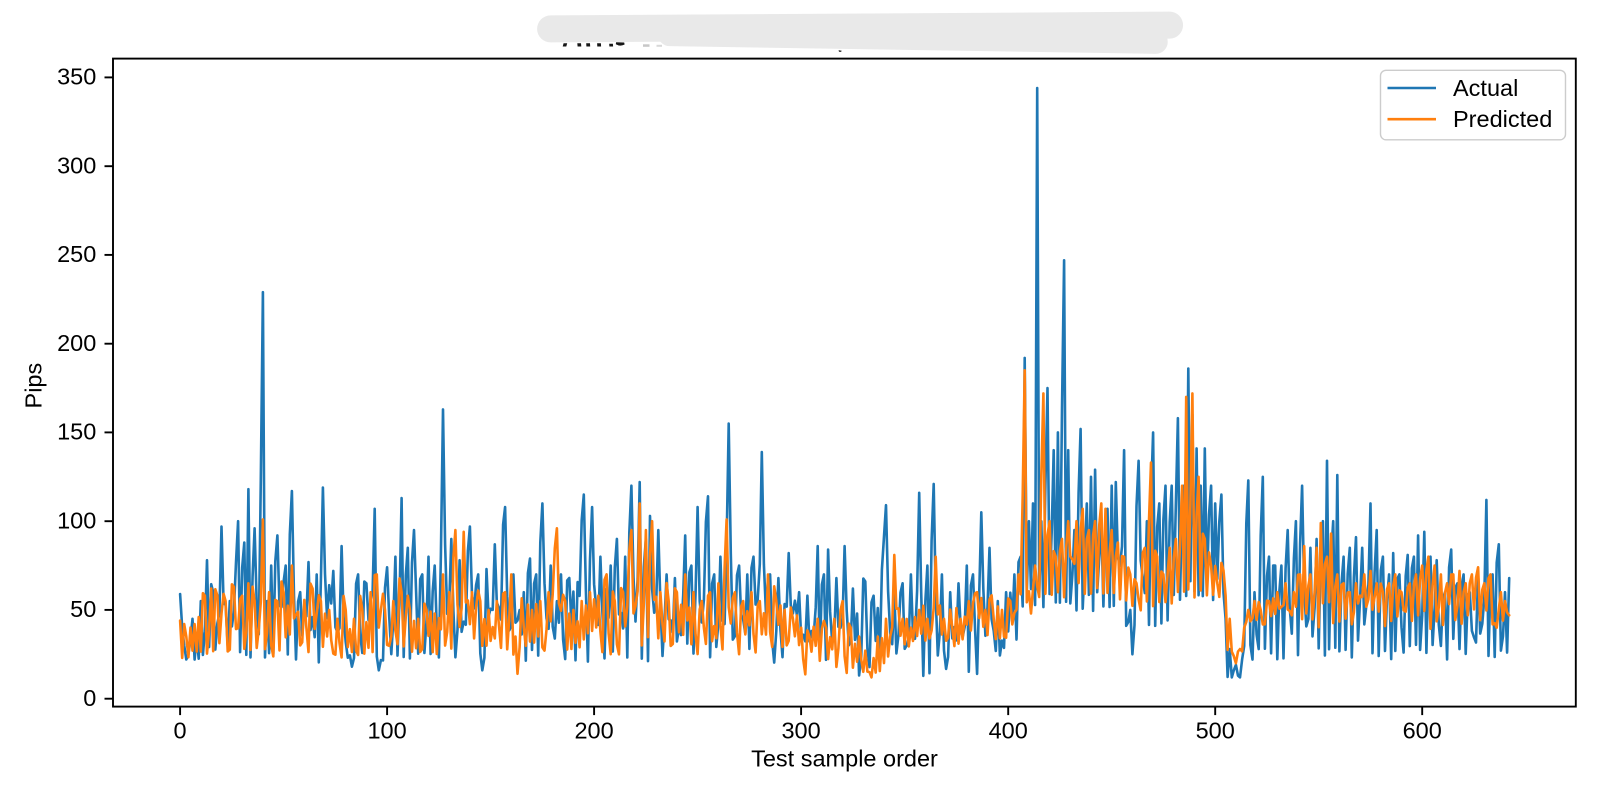  What do you see at coordinates (83, 609) in the screenshot?
I see `svg-text: 50` at bounding box center [83, 609].